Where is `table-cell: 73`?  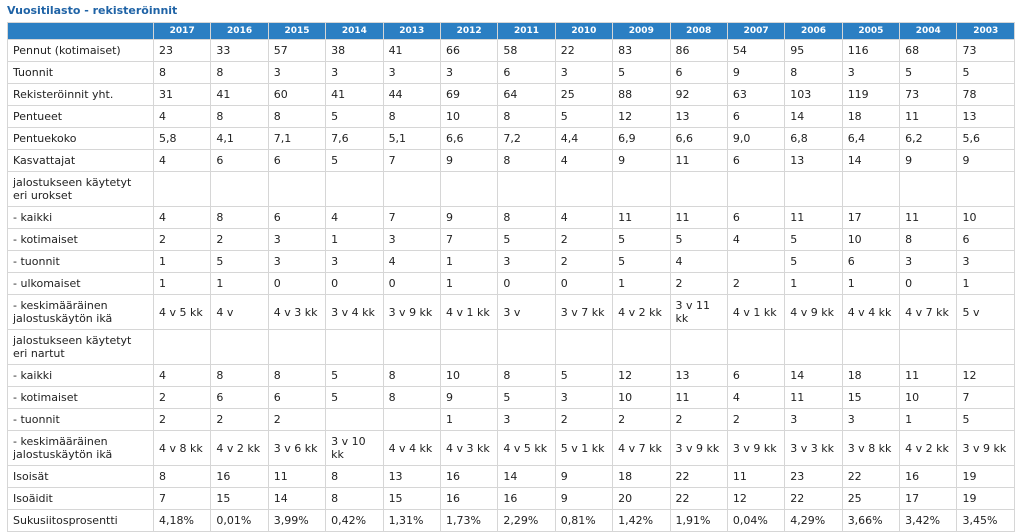
table-cell: 73 is located at coordinates (928, 94).